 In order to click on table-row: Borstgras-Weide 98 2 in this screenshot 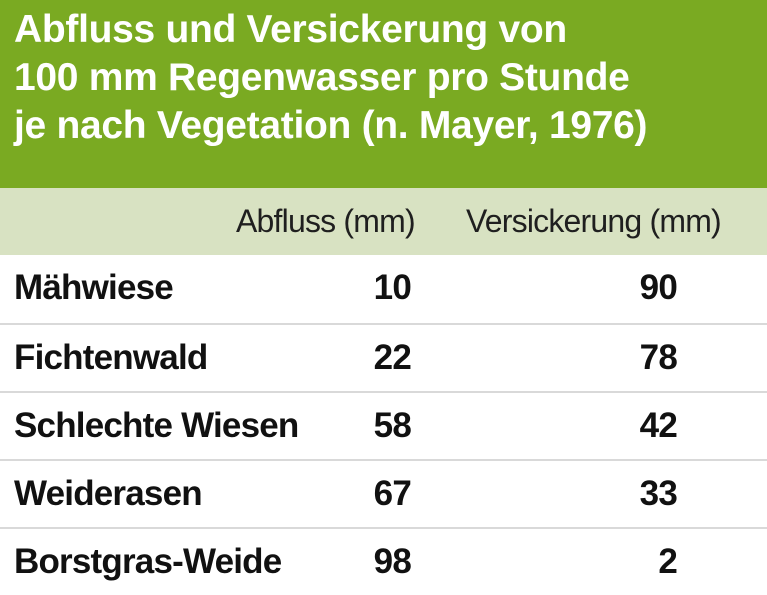, I will do `click(383, 561)`.